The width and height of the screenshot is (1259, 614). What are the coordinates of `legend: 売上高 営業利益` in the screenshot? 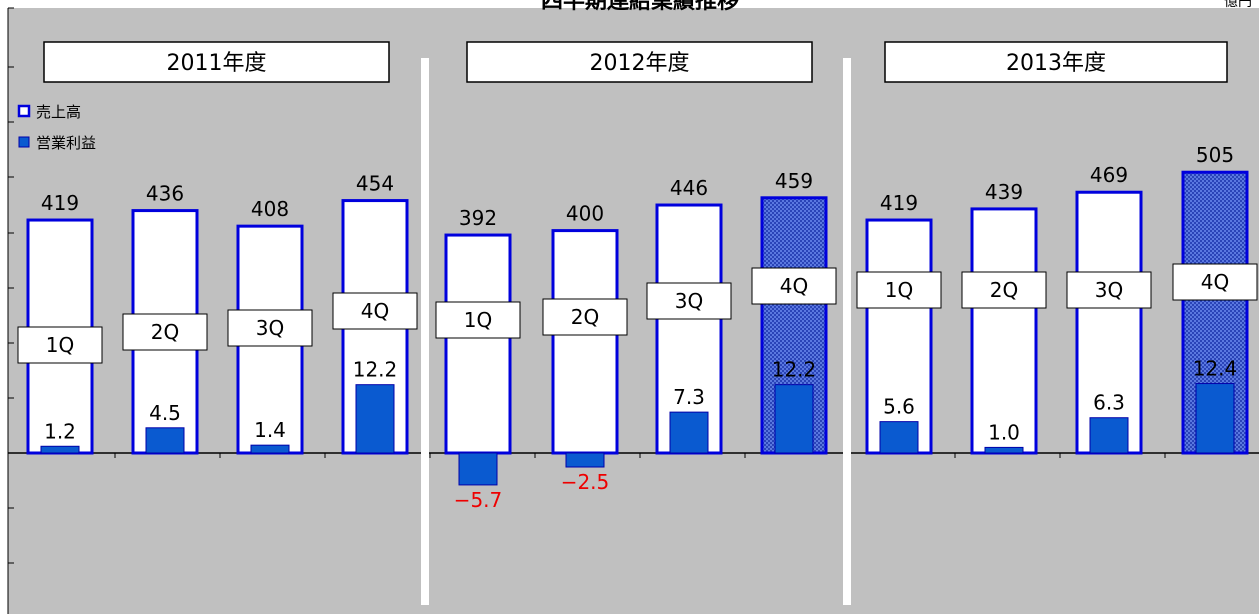 It's located at (90, 126).